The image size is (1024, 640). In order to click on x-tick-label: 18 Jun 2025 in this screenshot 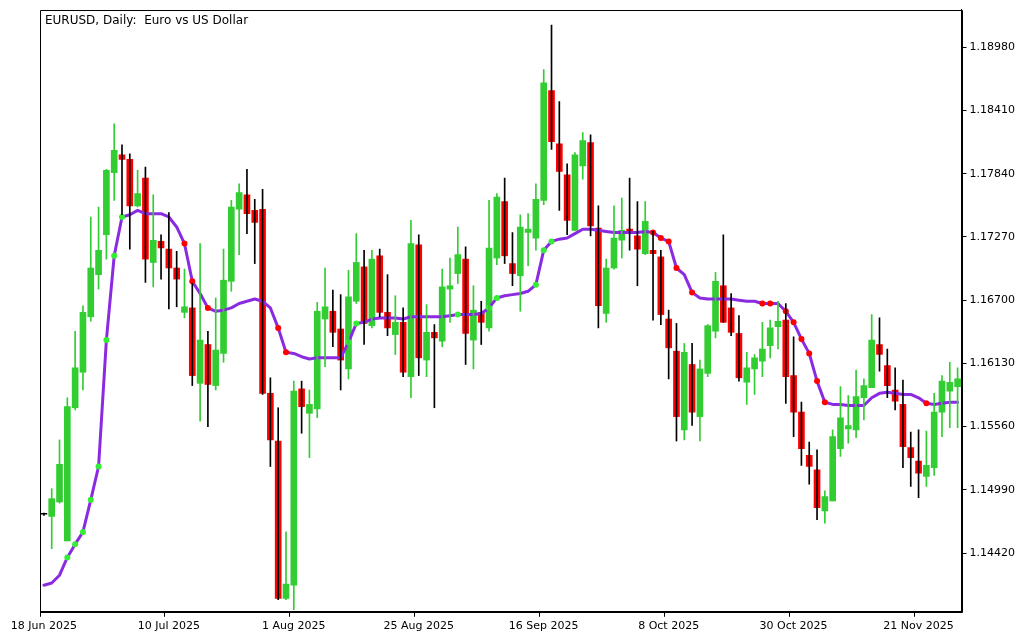, I will do `click(43, 626)`.